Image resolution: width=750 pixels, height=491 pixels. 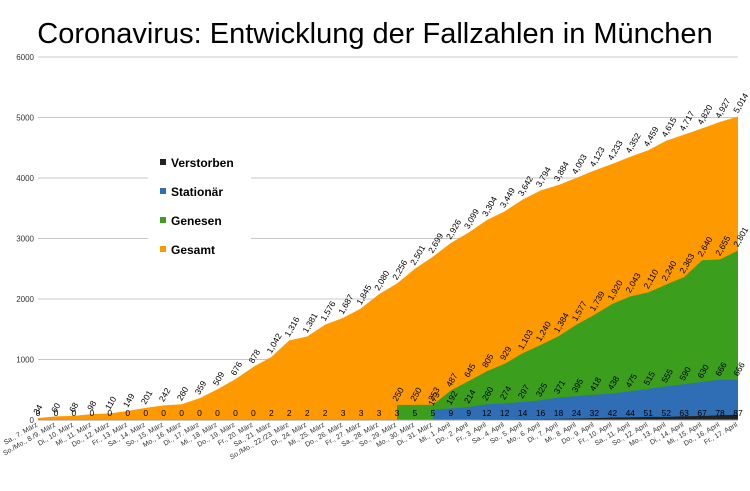 I want to click on data-label-verstorben: 32, so click(x=595, y=413).